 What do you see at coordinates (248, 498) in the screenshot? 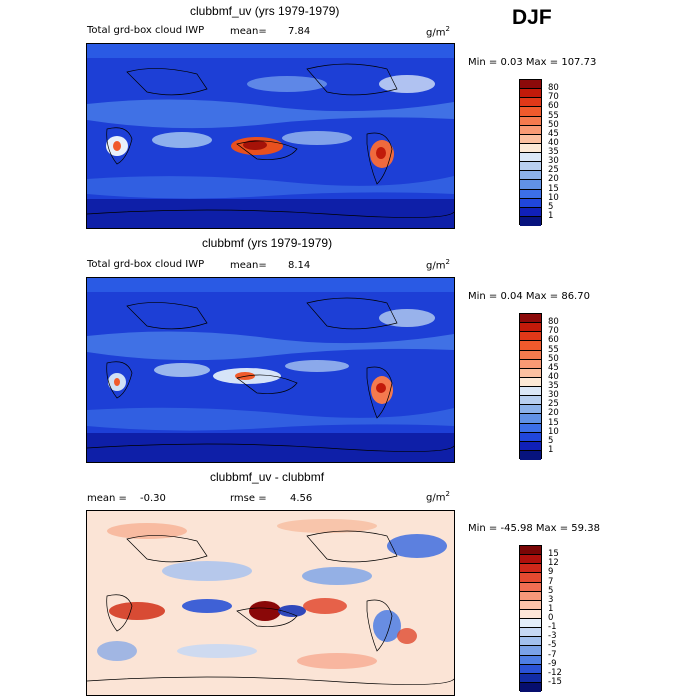
I see `panel-3-rmse-label: rmse =` at bounding box center [248, 498].